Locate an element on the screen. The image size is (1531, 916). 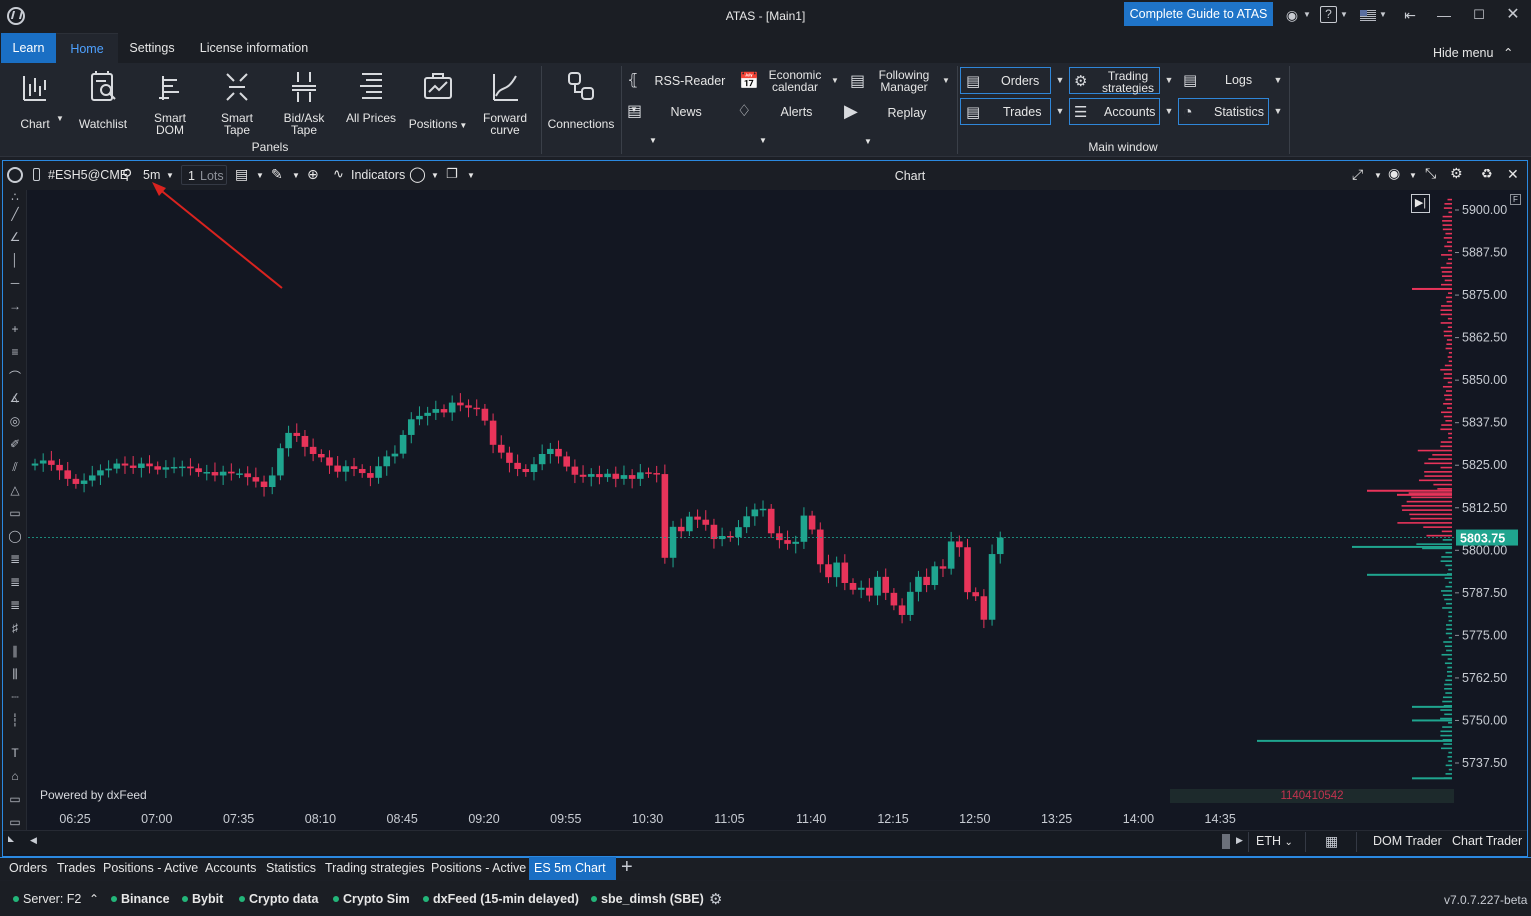
chart-trader-button: Chart Trader is located at coordinates (1487, 841).